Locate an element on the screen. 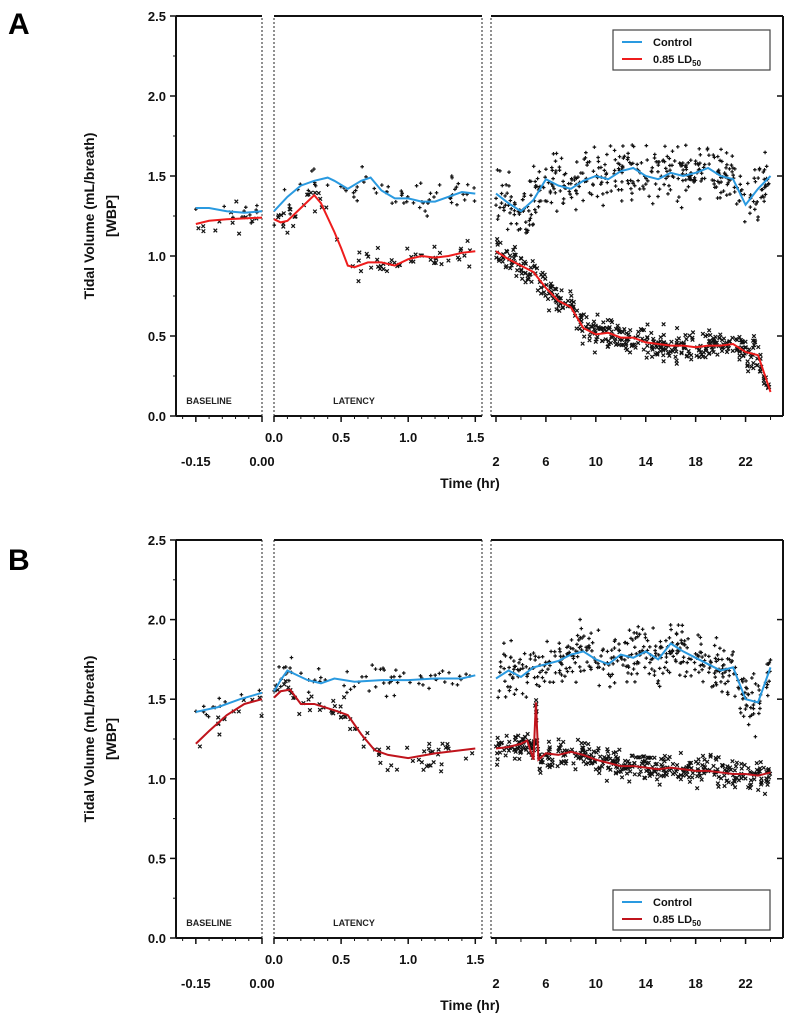  x-tick-label: 22 is located at coordinates (745, 461).